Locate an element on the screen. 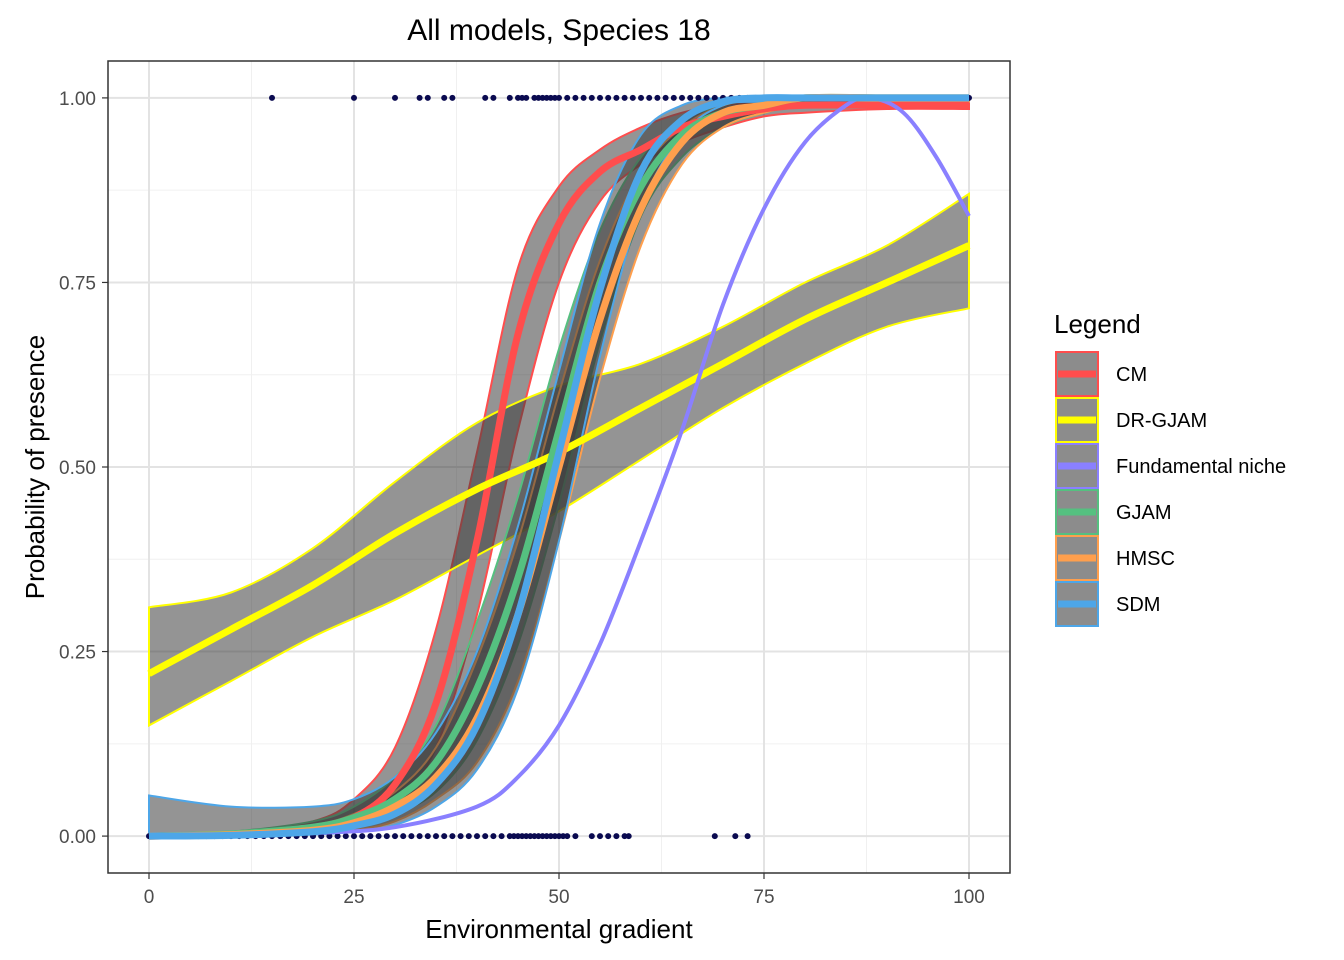  legend-item-fundamental-niche: Fundamental niche is located at coordinates (1170, 466).